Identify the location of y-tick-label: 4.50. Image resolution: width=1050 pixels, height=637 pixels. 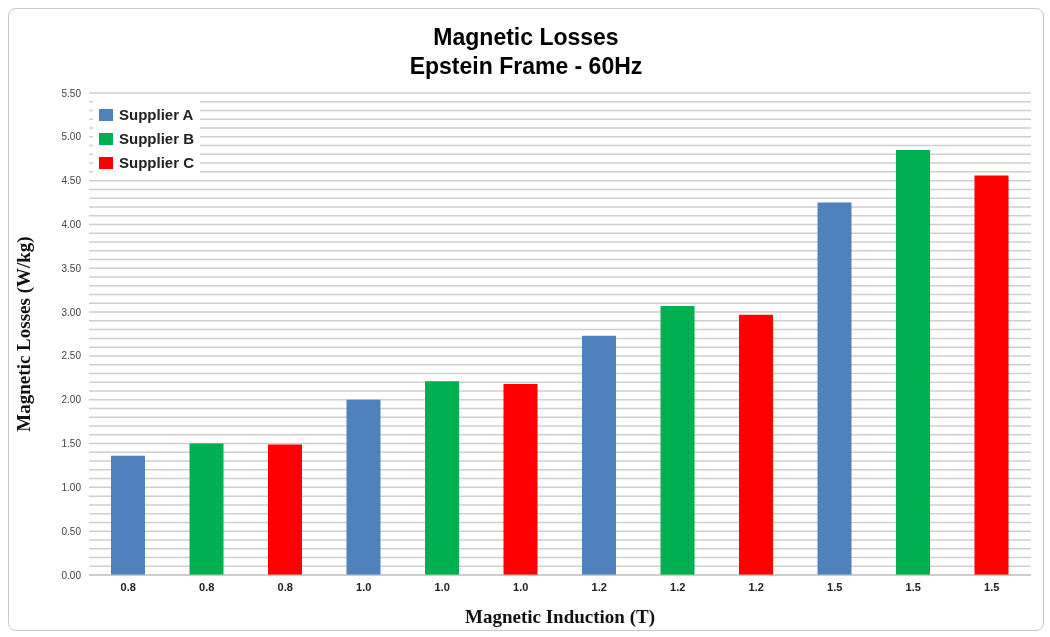
(71, 181).